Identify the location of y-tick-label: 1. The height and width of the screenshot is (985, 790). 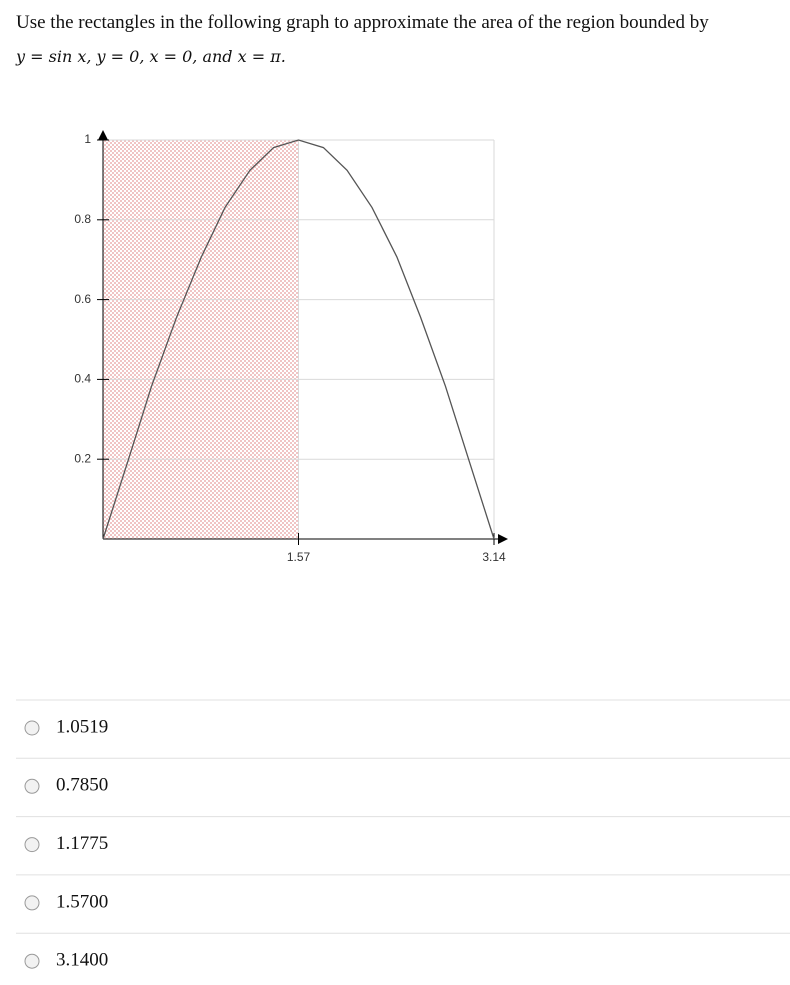
(87, 139).